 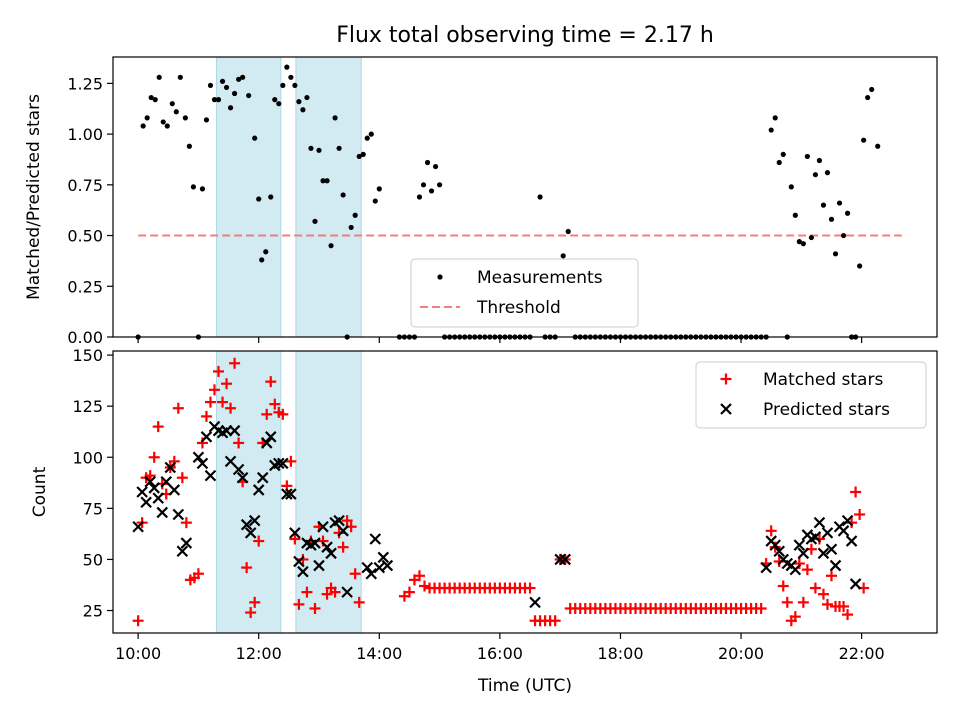 I want to click on legend-plus-glyph, so click(x=726, y=379).